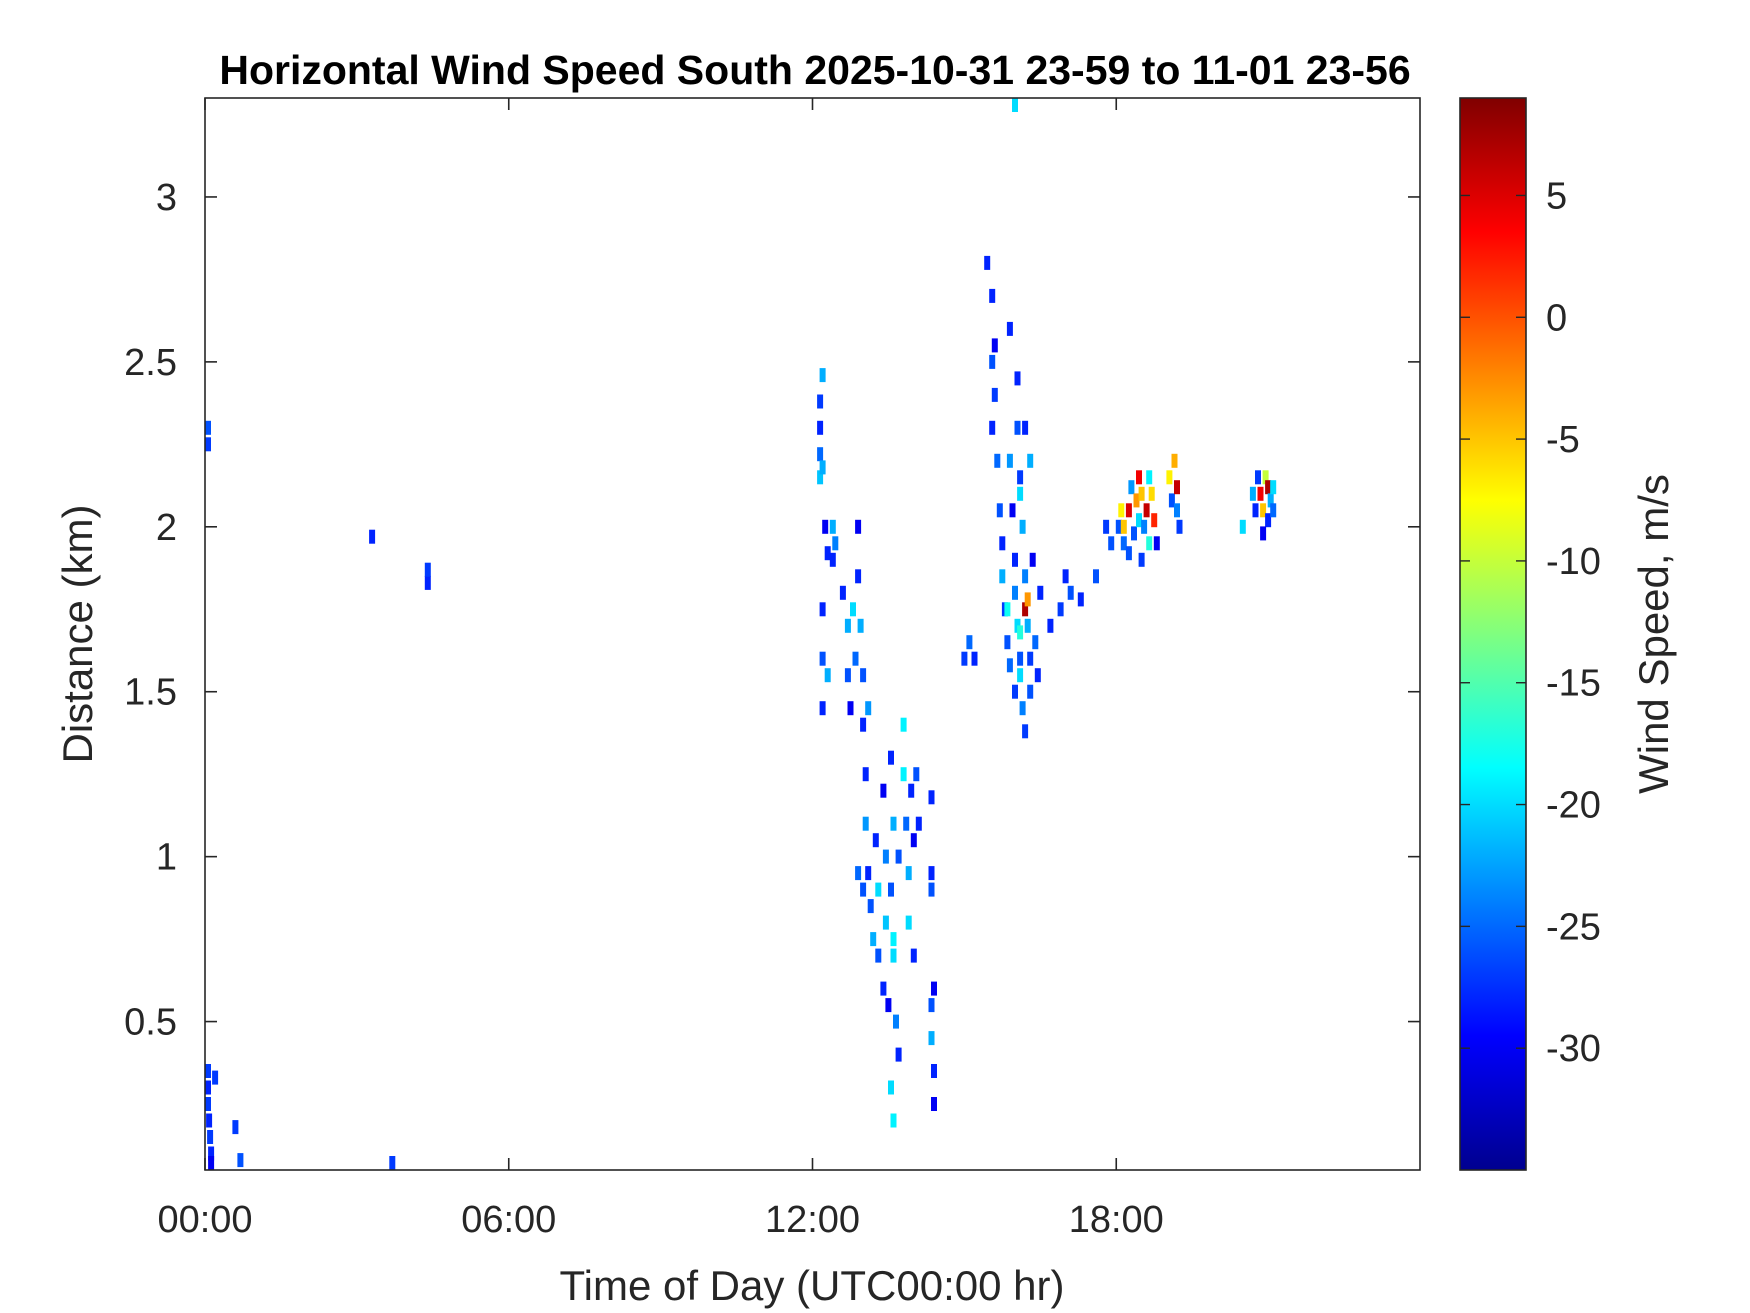 This screenshot has width=1750, height=1313. What do you see at coordinates (812, 1285) in the screenshot?
I see `x-axis-label: Time of Day (UTC00:00 hr)` at bounding box center [812, 1285].